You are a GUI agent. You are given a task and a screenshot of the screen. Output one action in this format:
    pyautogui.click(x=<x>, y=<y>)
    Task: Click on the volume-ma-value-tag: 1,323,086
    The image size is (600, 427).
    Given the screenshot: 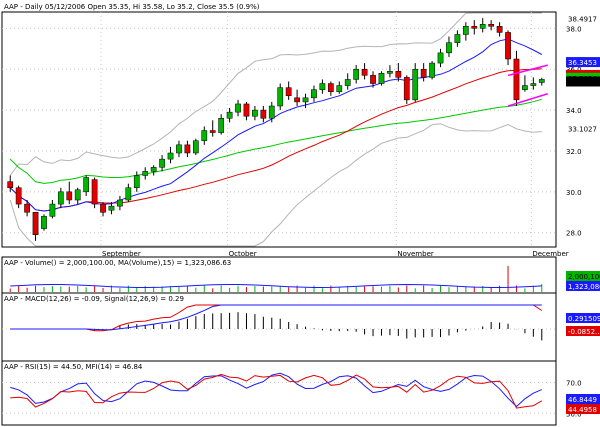 What is the action you would take?
    pyautogui.click(x=584, y=287)
    